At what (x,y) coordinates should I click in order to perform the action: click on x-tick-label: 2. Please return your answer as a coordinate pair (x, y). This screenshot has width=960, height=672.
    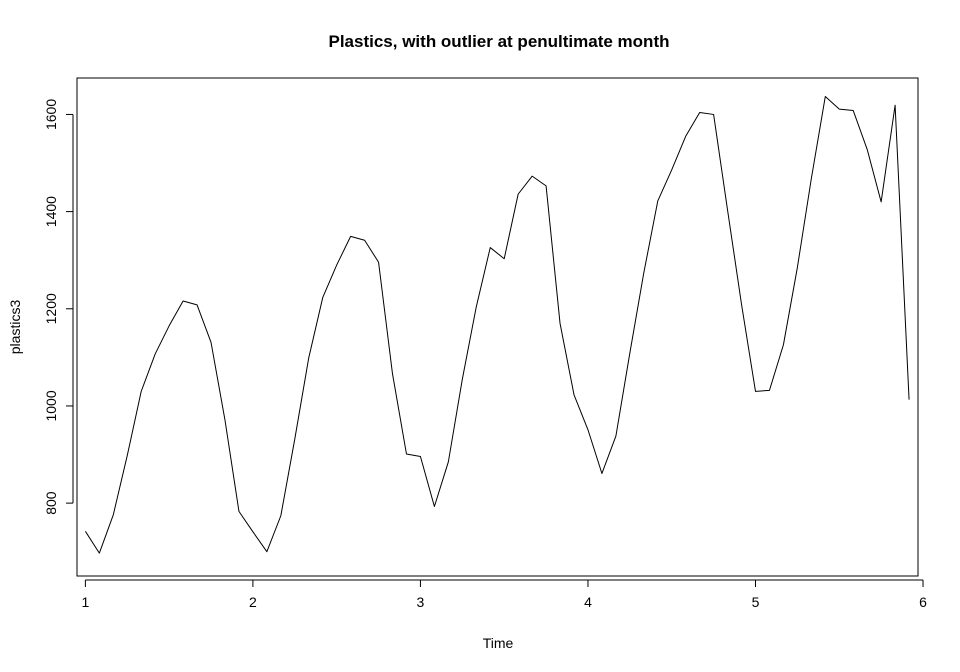
    Looking at the image, I should click on (253, 602).